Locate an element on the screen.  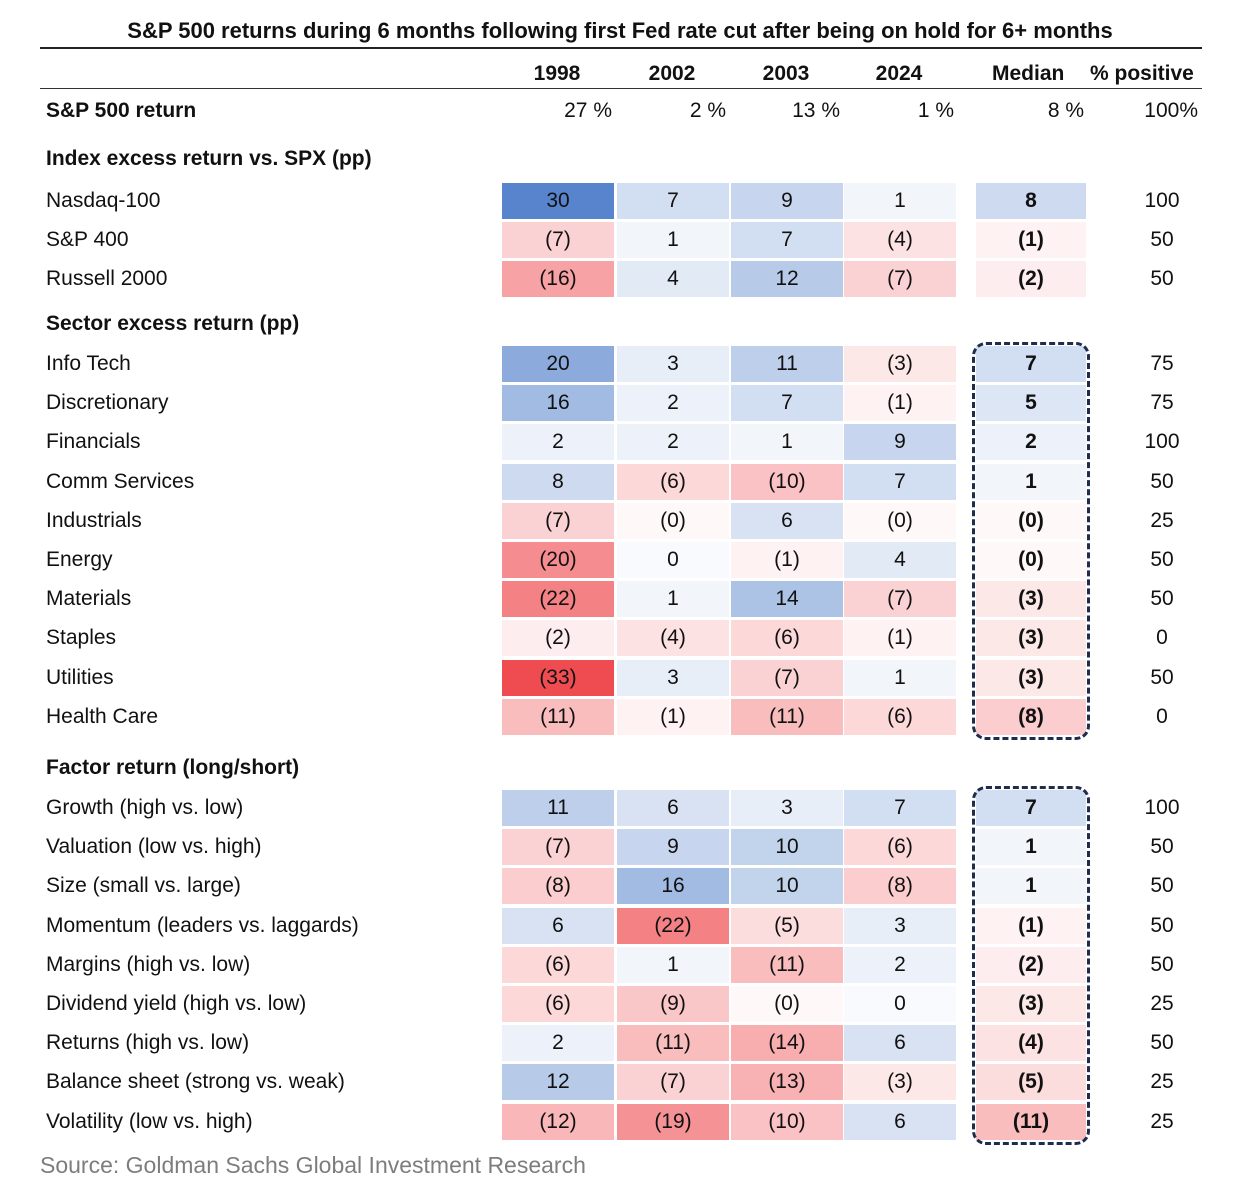
summary-value: 1 % is located at coordinates (935, 110).